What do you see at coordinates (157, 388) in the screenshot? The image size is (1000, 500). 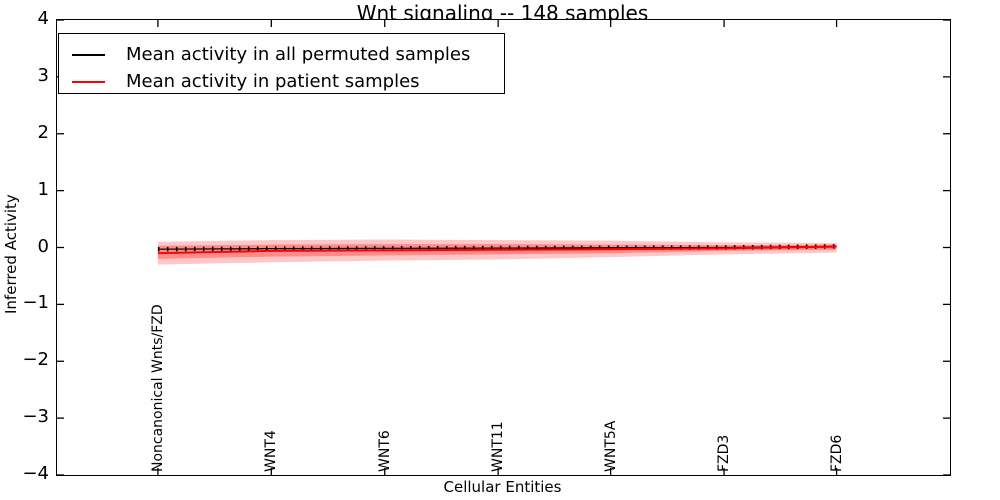 I see `x-category-label: Noncanonical Wnts/FZD` at bounding box center [157, 388].